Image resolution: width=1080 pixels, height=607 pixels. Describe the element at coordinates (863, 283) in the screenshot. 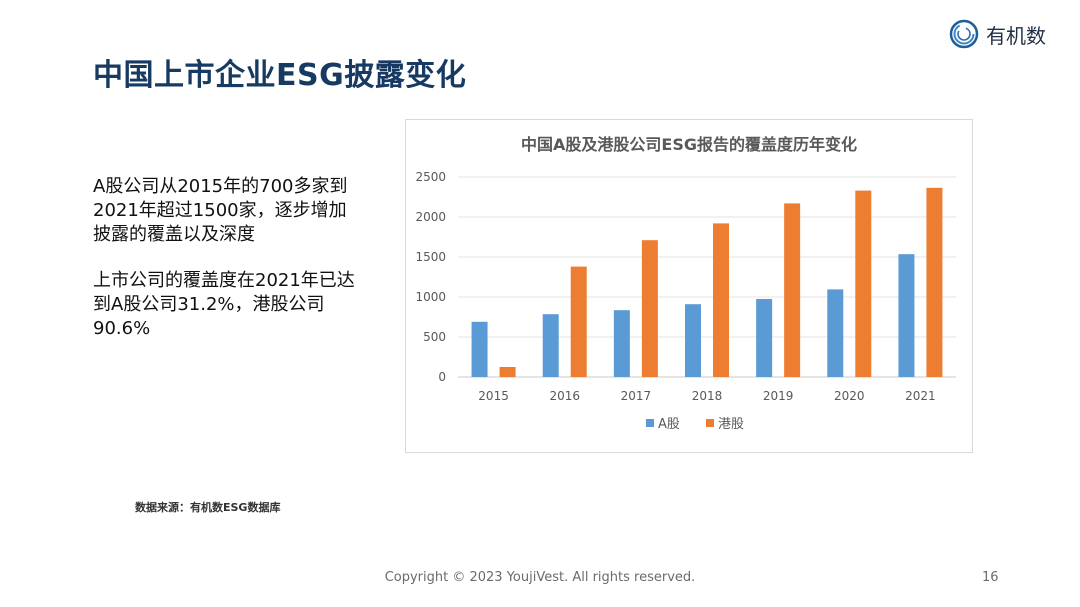

I see `bar-hk-share-2020` at that location.